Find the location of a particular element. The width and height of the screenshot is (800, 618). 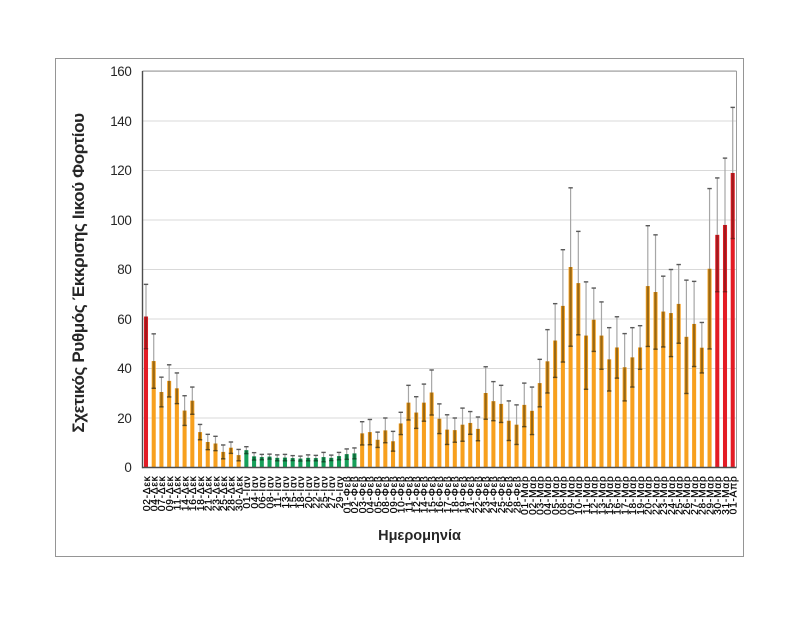

svg-text: 23-Δεκ is located at coordinates (216, 493).